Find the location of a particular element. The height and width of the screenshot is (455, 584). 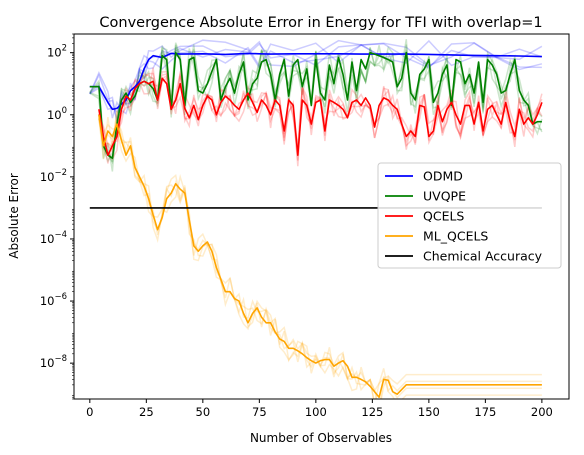

x-tick-label: 75 is located at coordinates (259, 412).